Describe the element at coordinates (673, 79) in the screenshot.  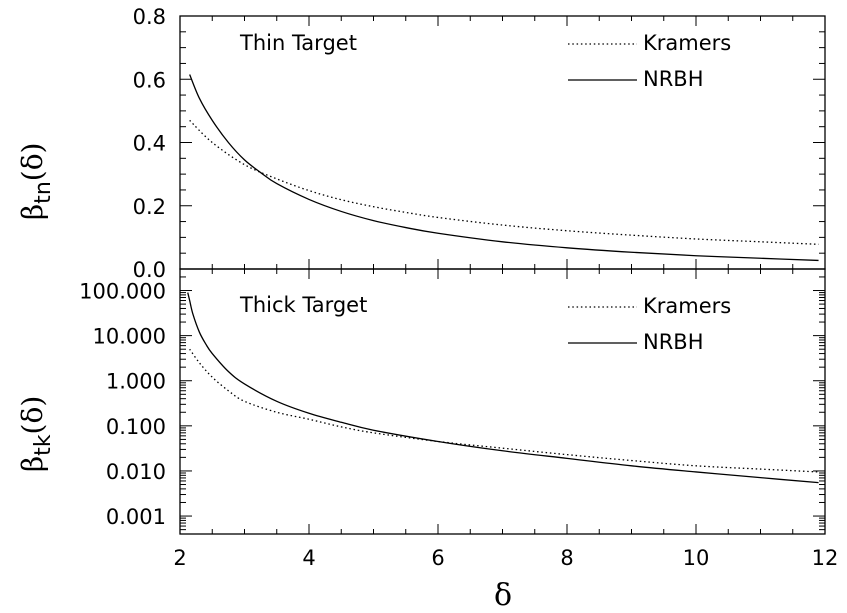
I see `top-legend-label-nrbh: NRBH` at that location.